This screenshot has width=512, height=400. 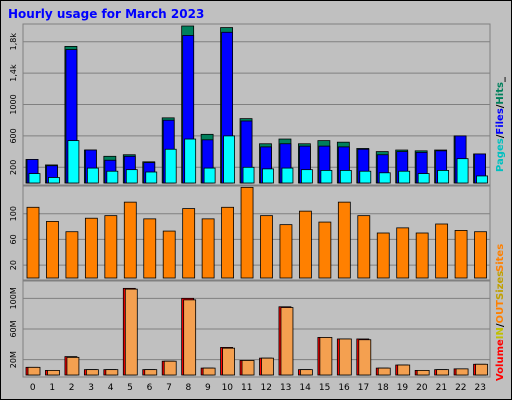 I want to click on legend-sites-part: Sites, so click(x=500, y=258).